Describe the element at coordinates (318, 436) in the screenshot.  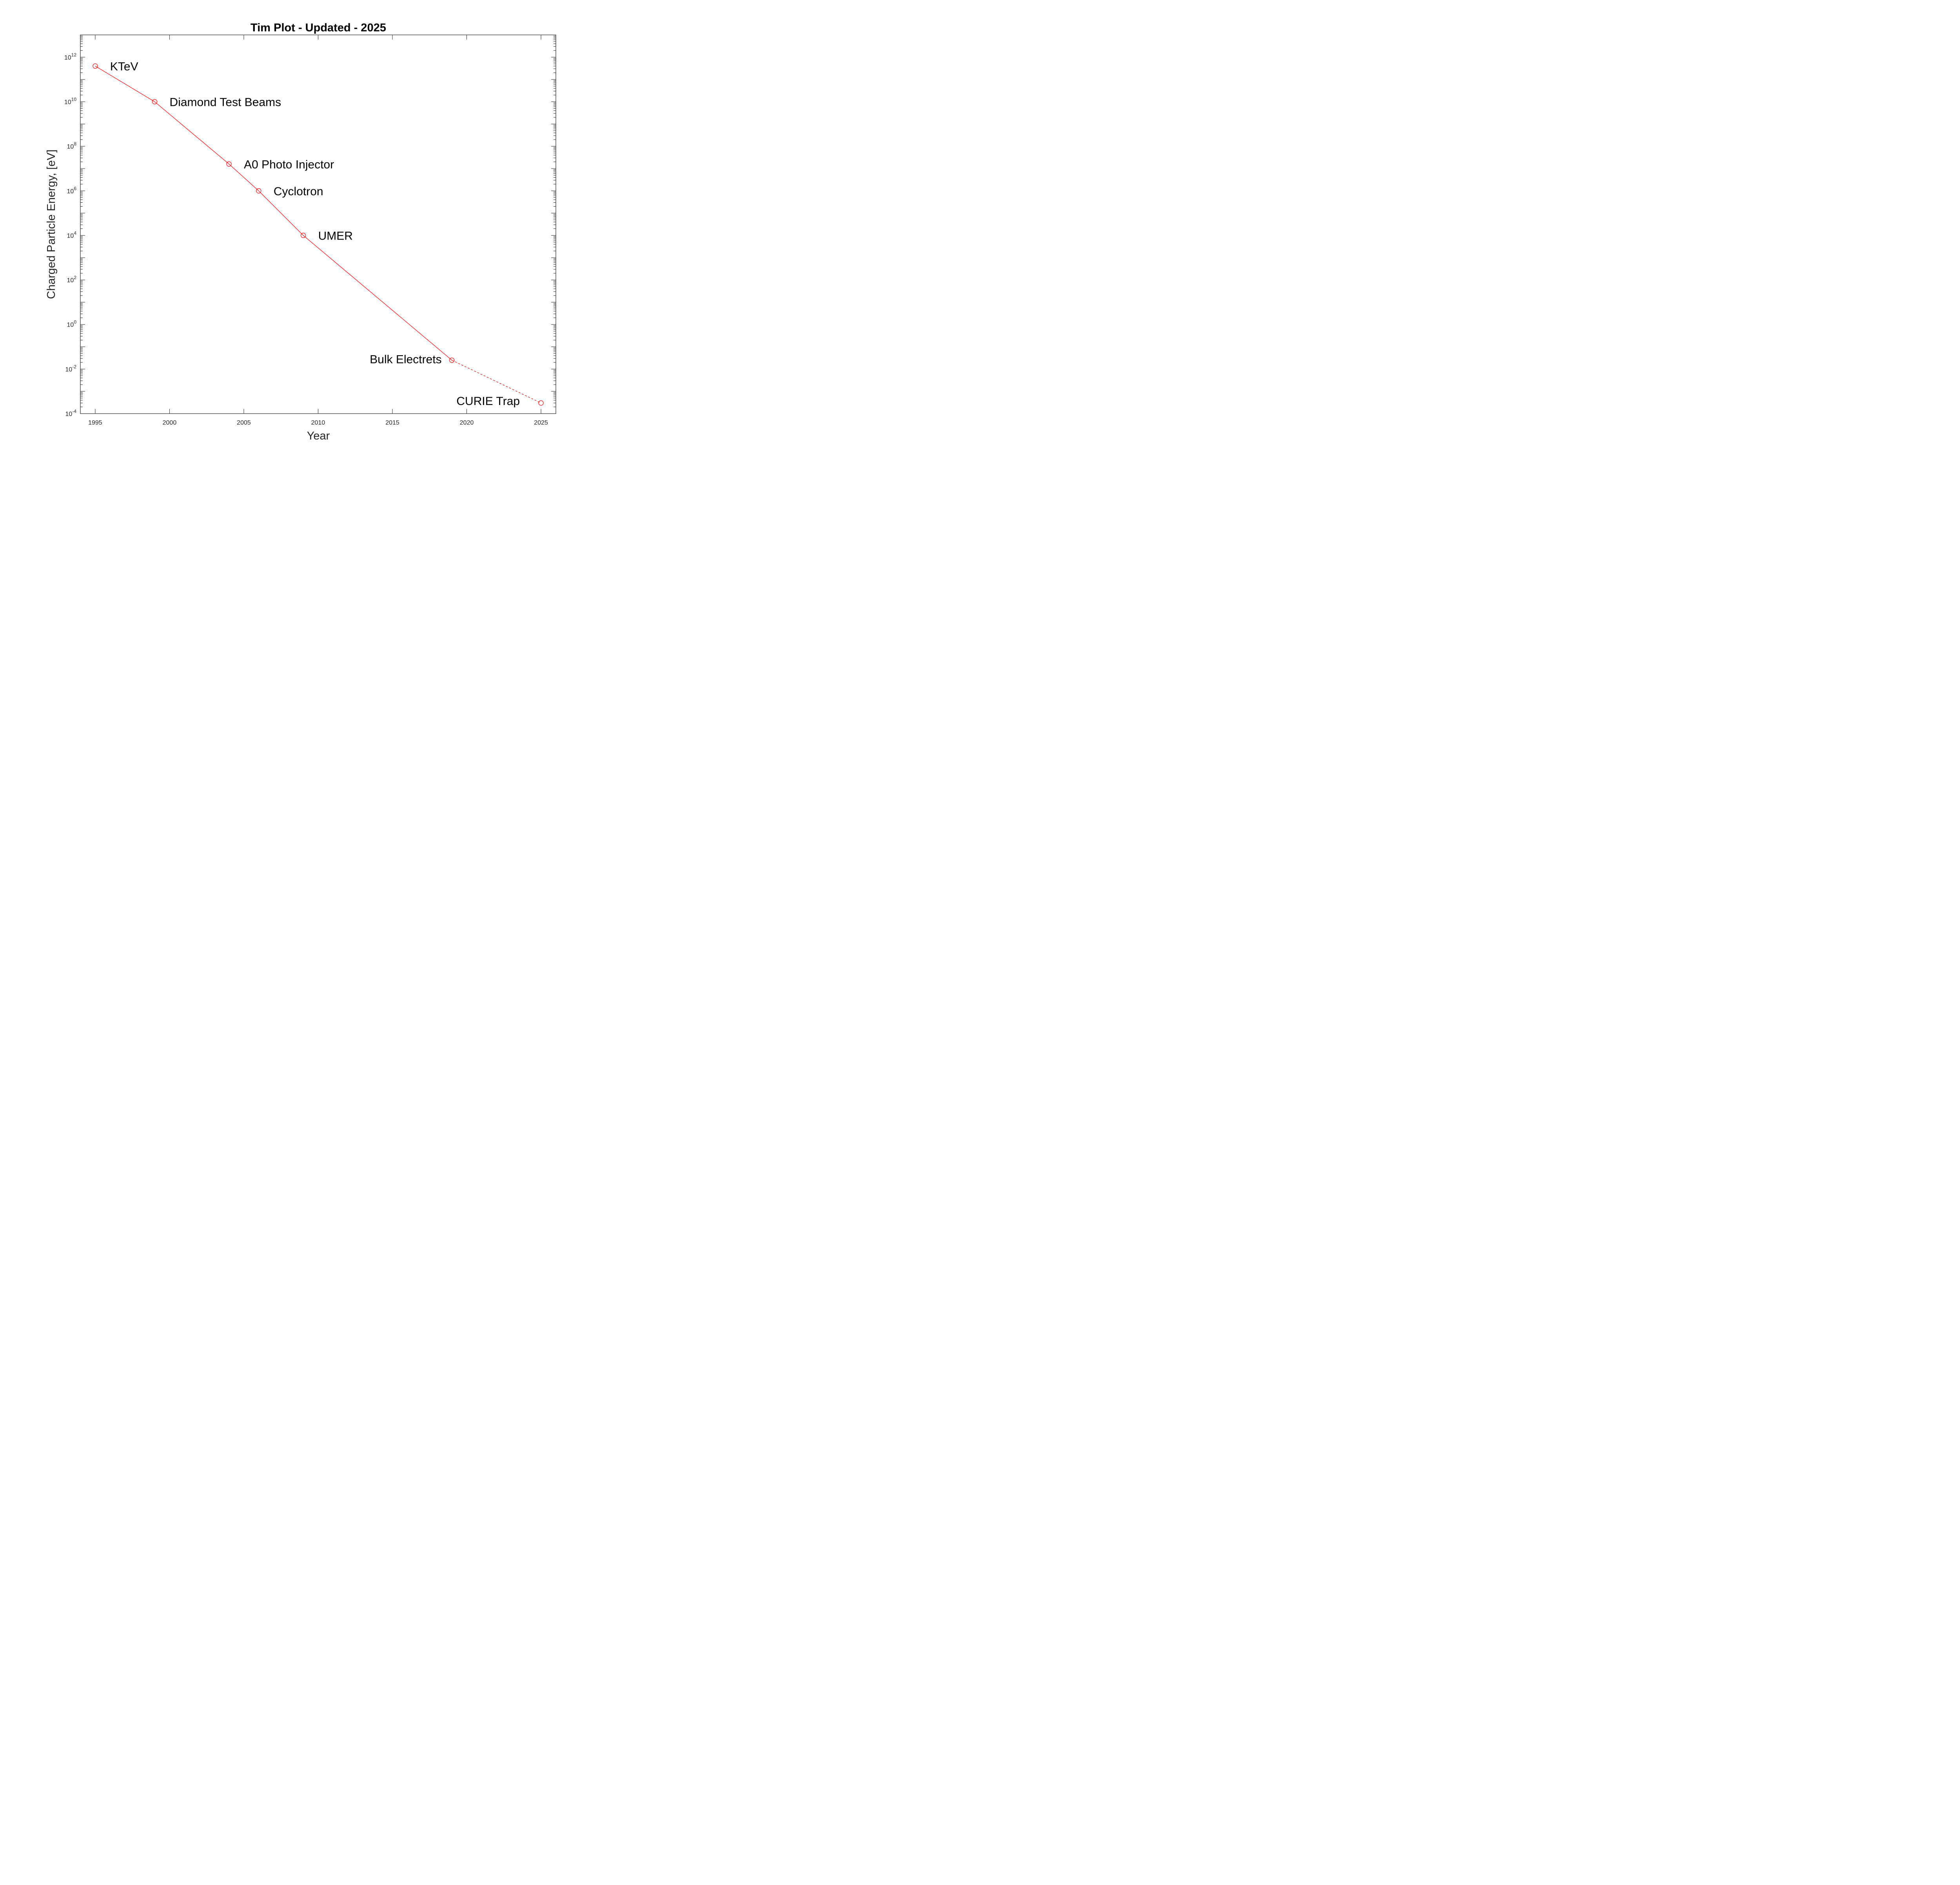
I see `x-axis-label: Year` at that location.